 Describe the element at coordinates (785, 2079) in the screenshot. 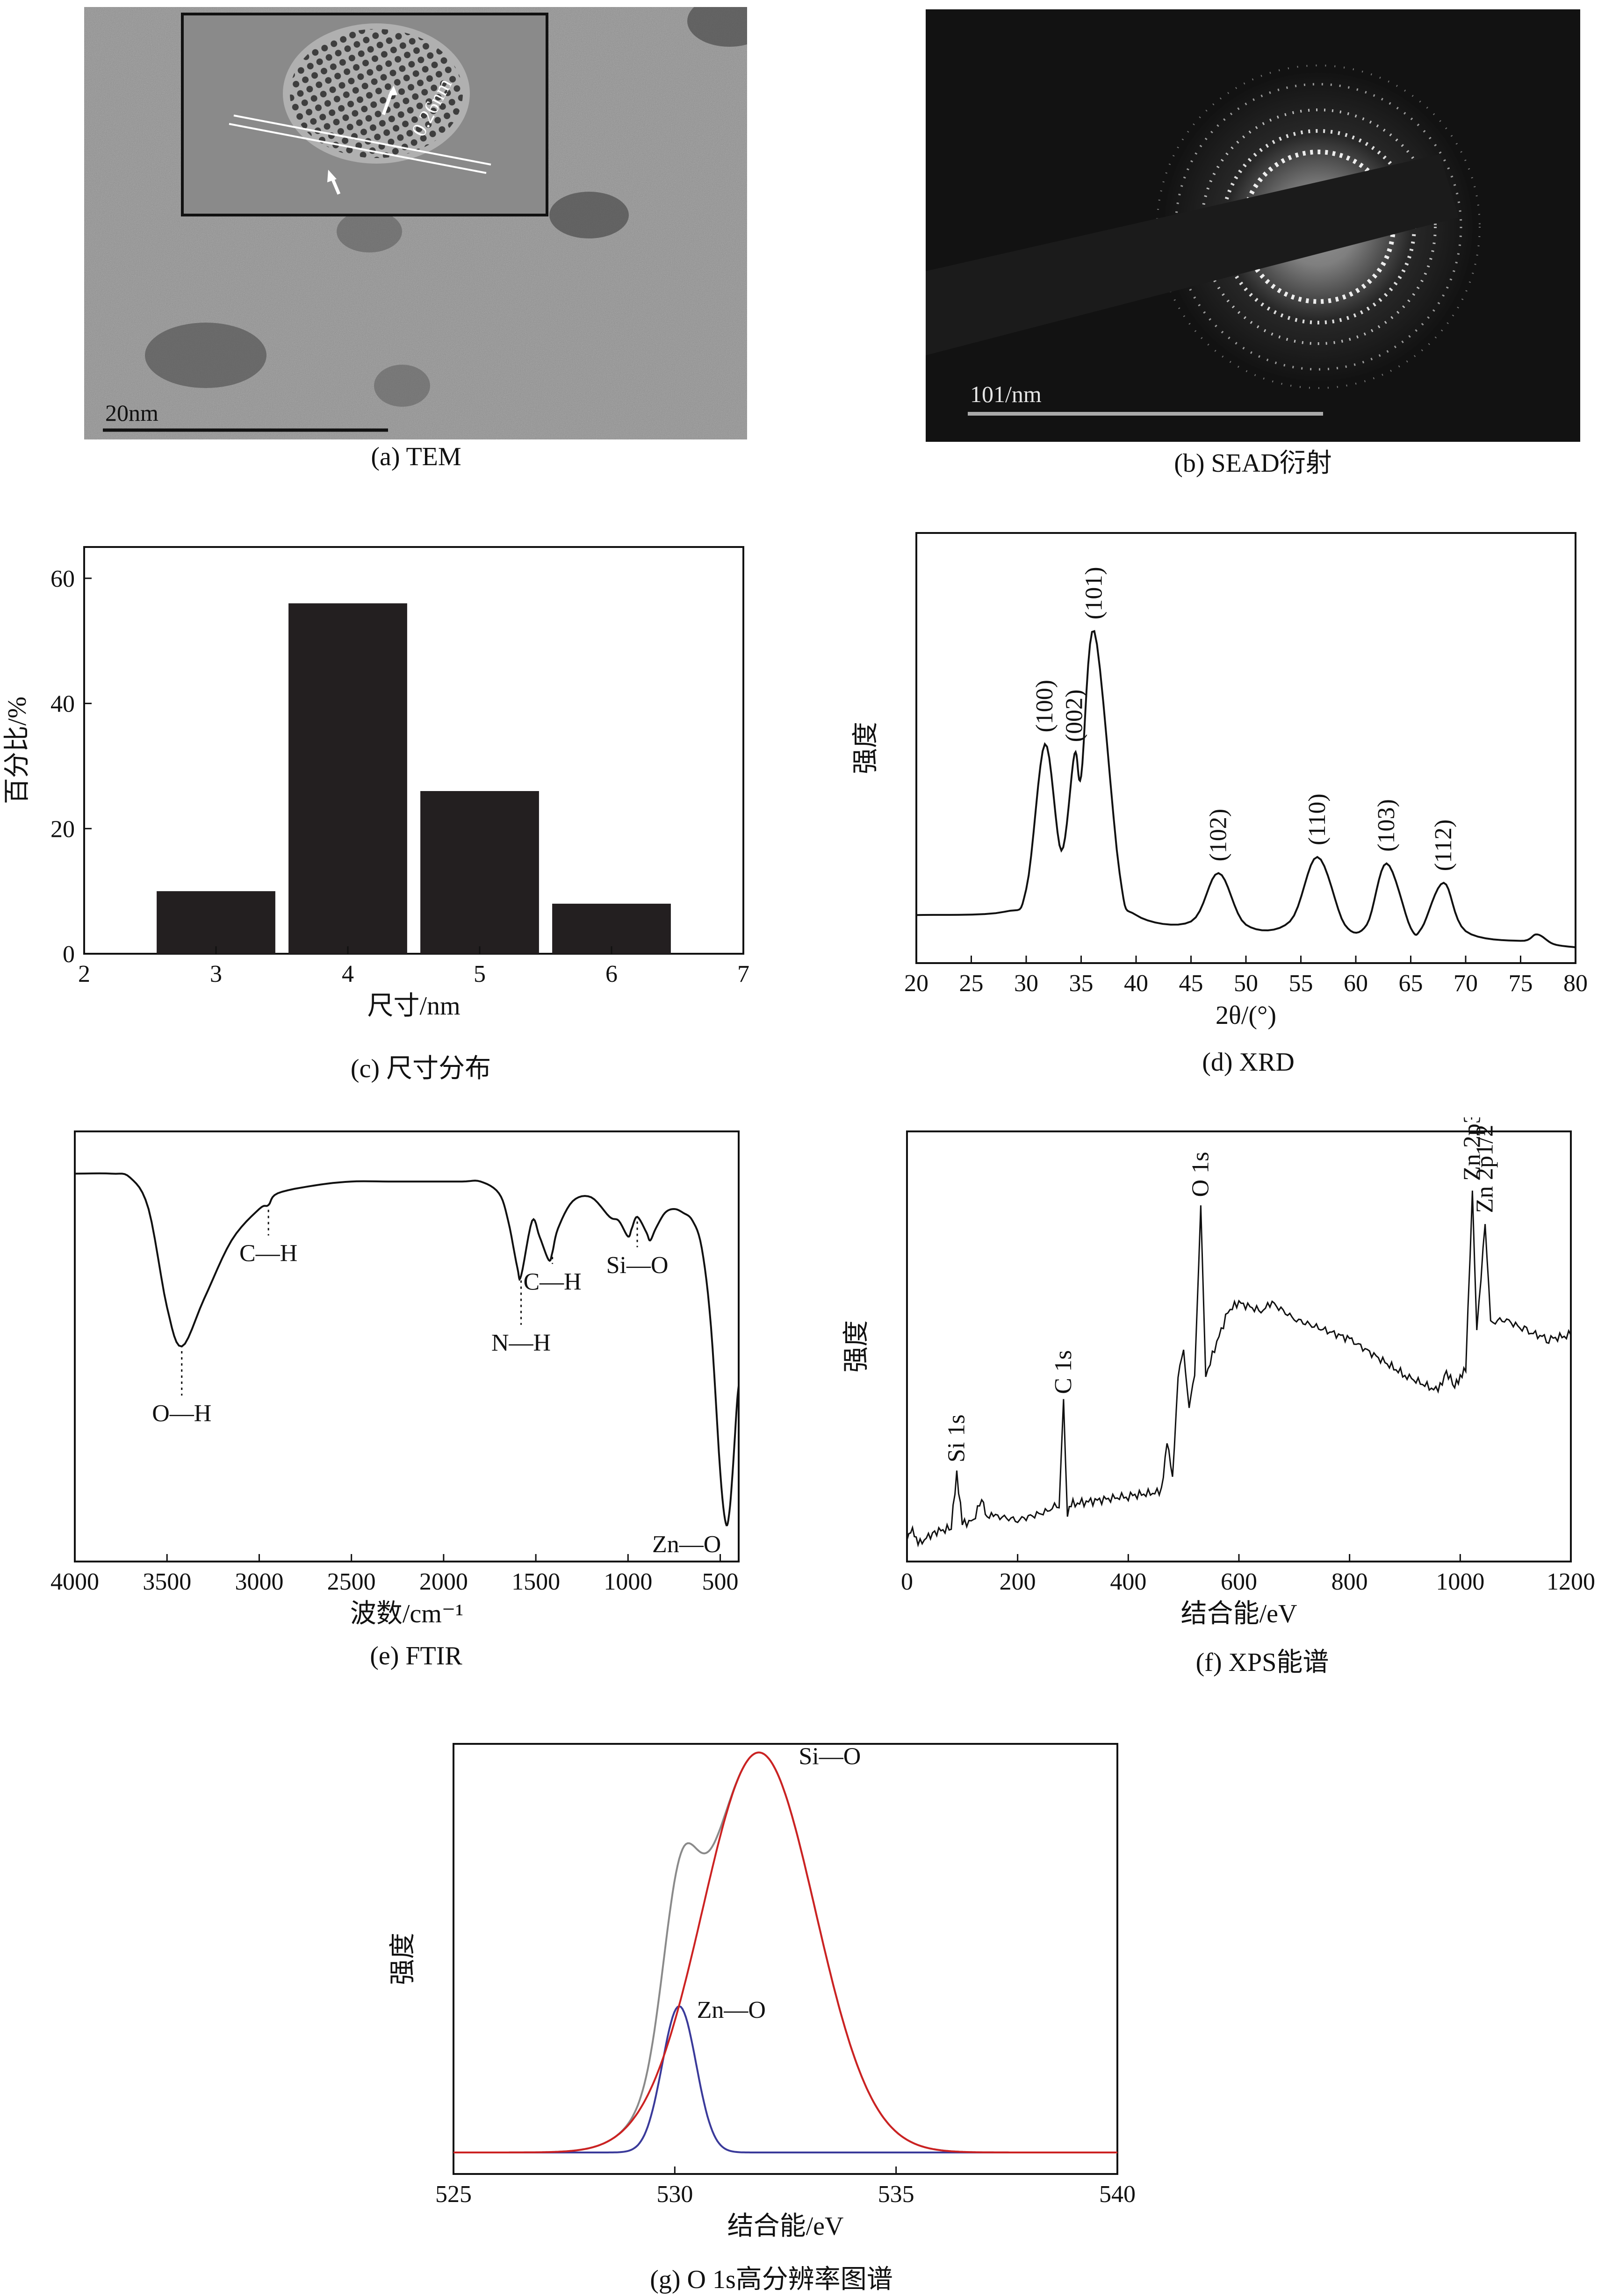

I see `component-zn-o` at that location.